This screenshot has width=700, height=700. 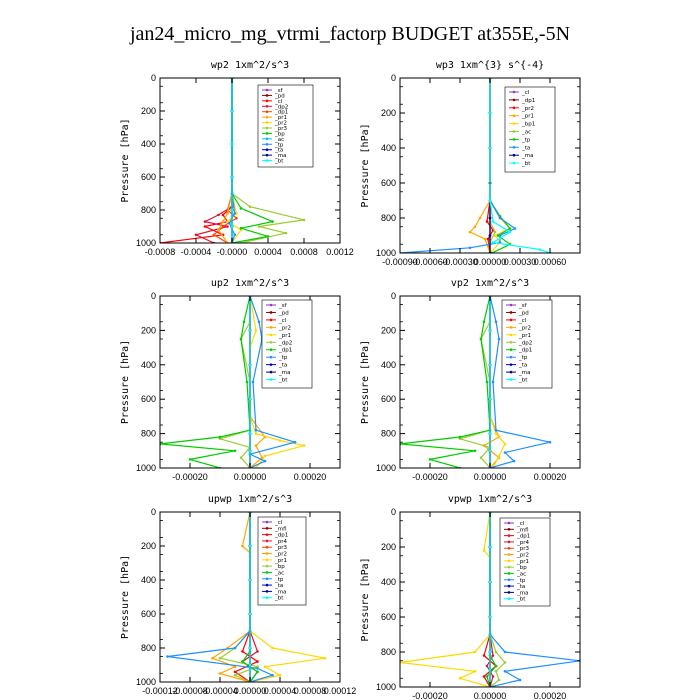 I want to click on legend-entry: _pd, so click(x=523, y=313).